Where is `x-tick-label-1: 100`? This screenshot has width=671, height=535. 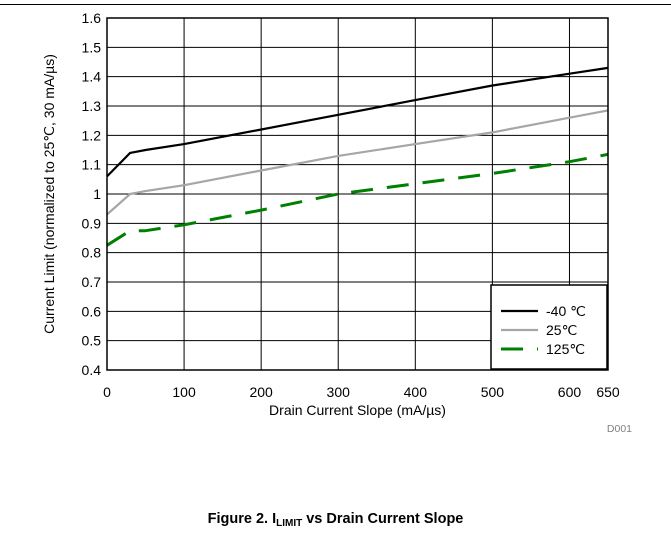
x-tick-label-1: 100 is located at coordinates (184, 392).